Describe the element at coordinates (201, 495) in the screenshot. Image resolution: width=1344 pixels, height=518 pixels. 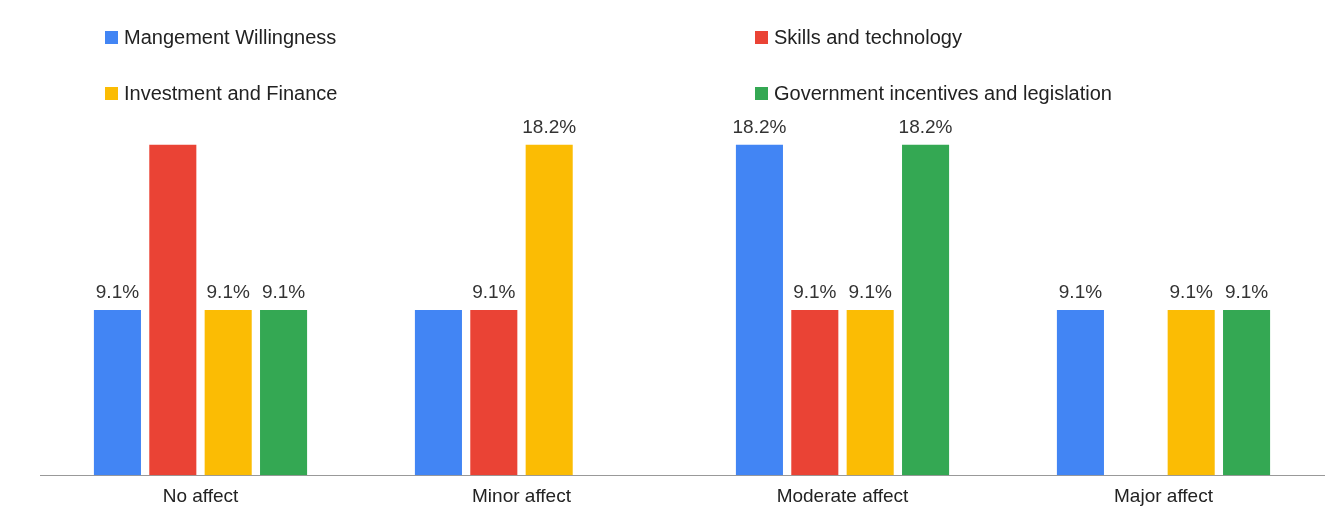
I see `x-tick-label: No affect` at that location.